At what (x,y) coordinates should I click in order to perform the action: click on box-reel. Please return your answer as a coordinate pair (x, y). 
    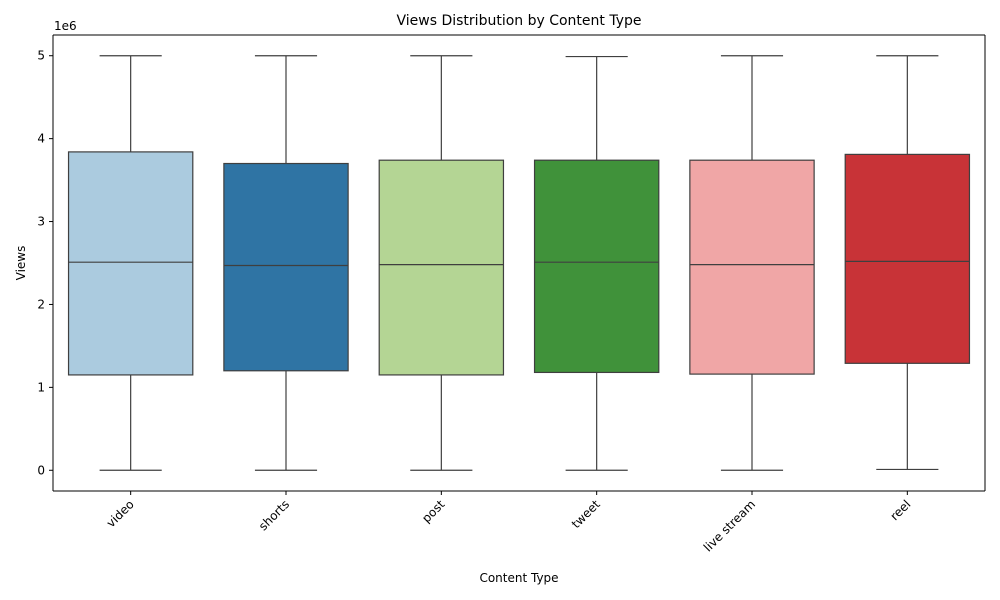
    Looking at the image, I should click on (907, 258).